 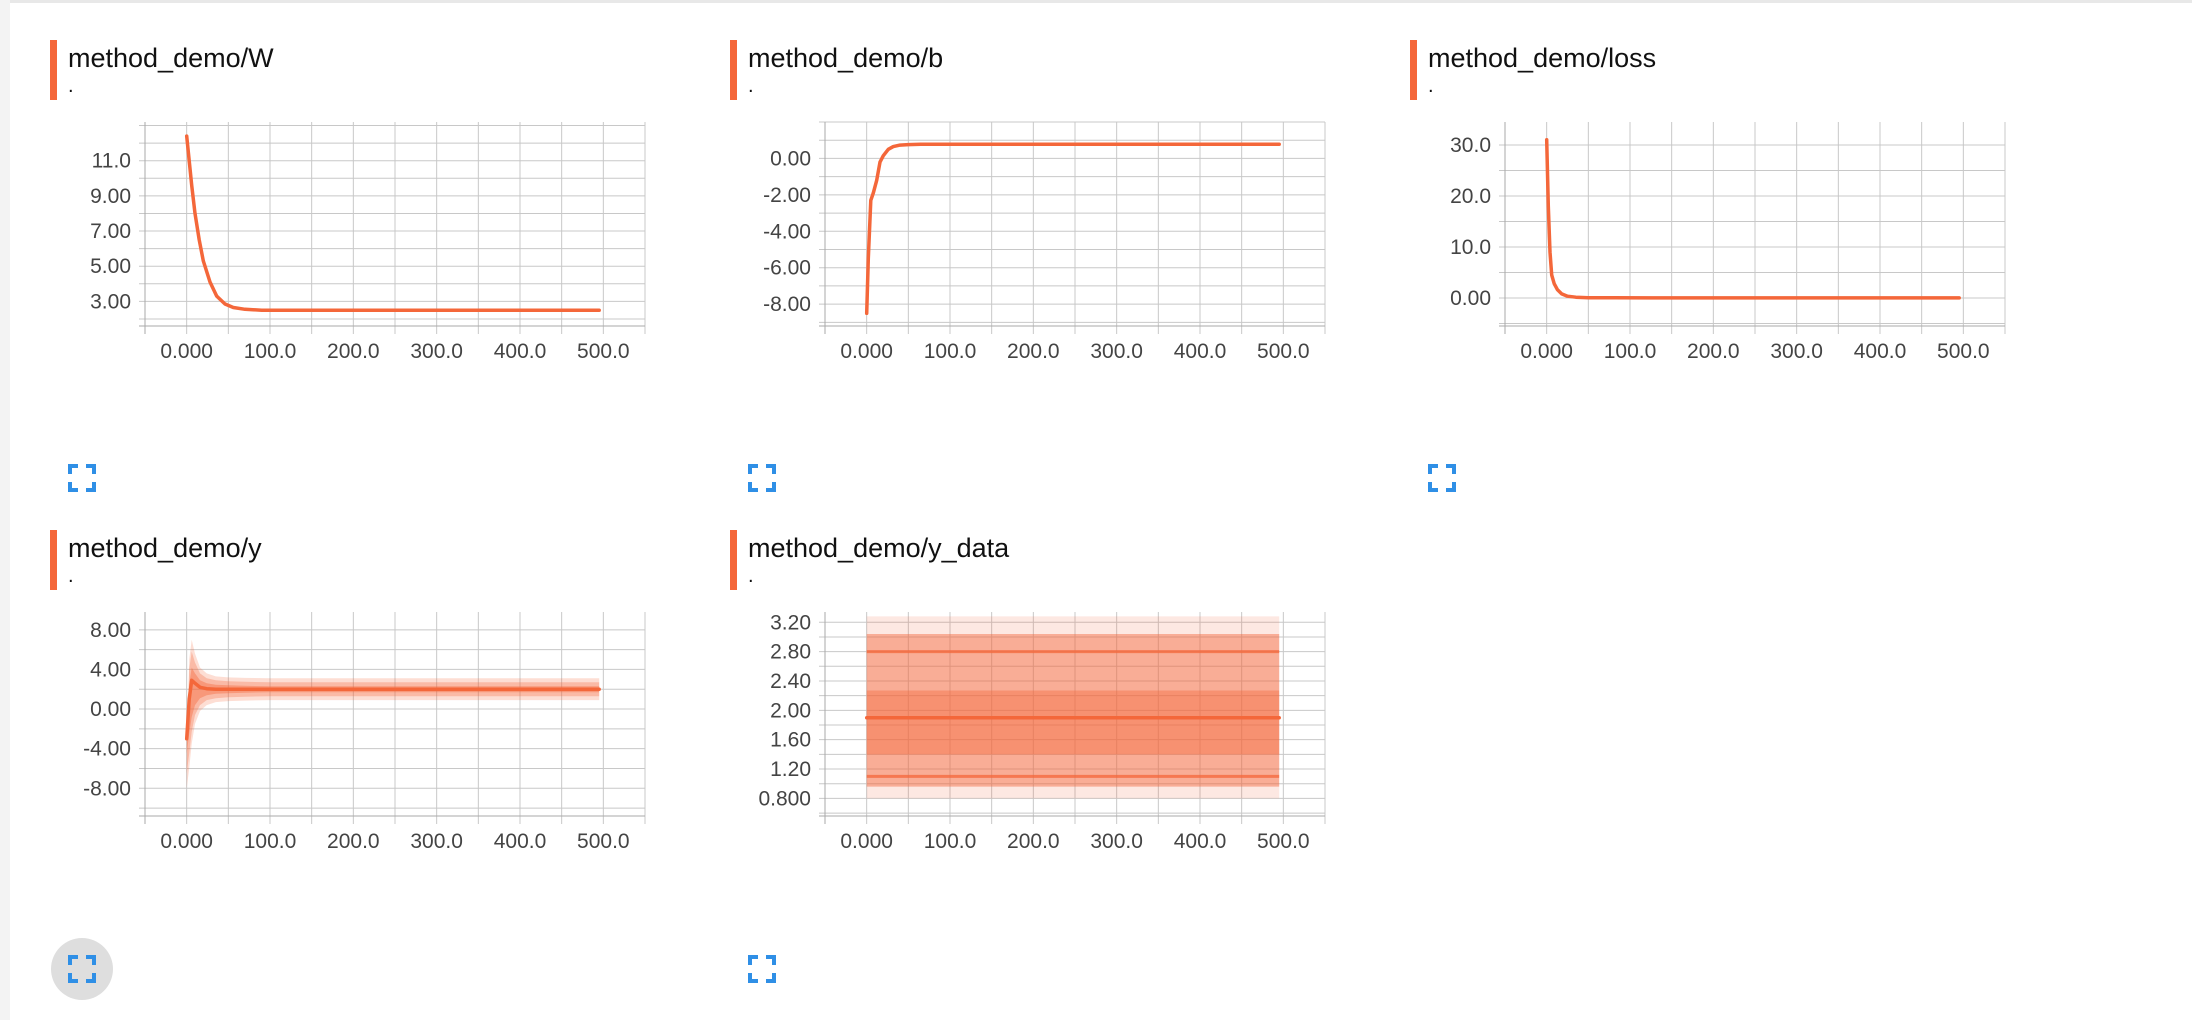 What do you see at coordinates (790, 681) in the screenshot?
I see `y-tick-label: 2.40` at bounding box center [790, 681].